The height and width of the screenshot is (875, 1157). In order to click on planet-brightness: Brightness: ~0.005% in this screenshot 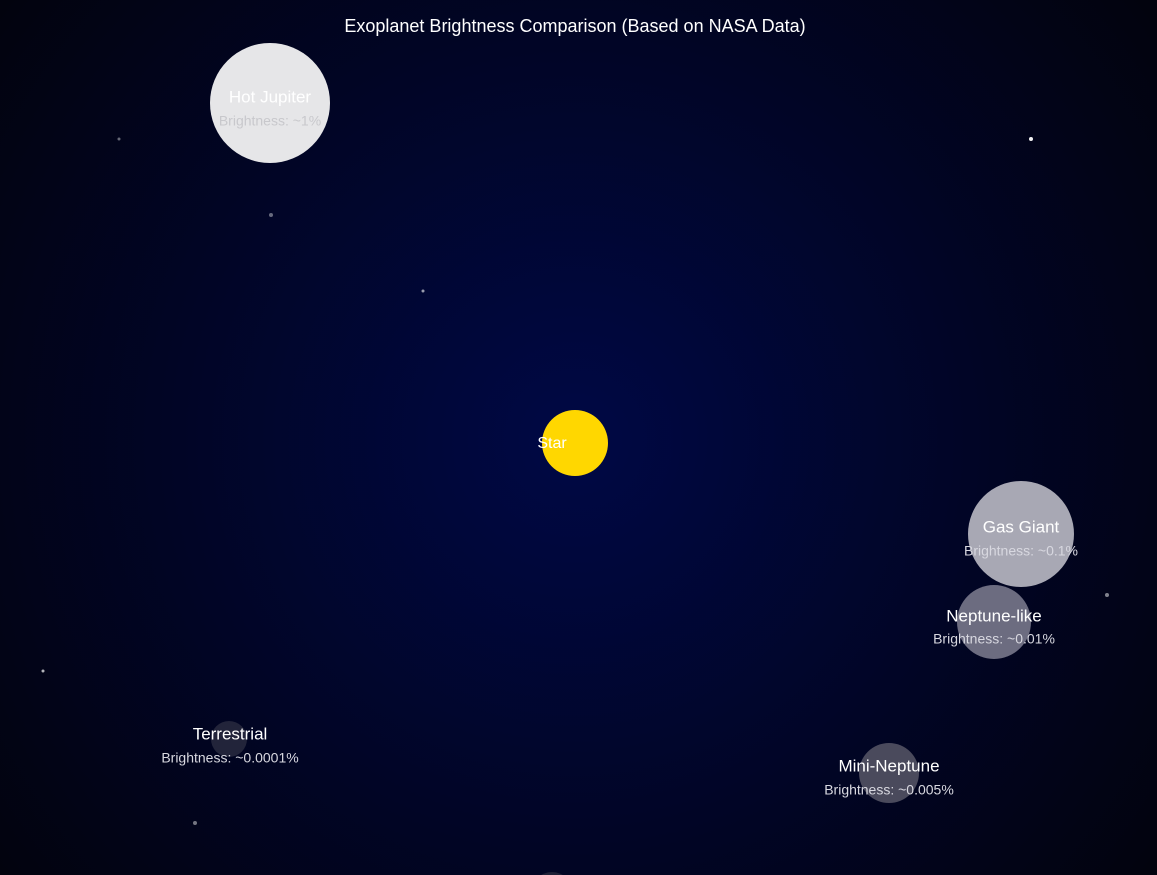, I will do `click(889, 790)`.